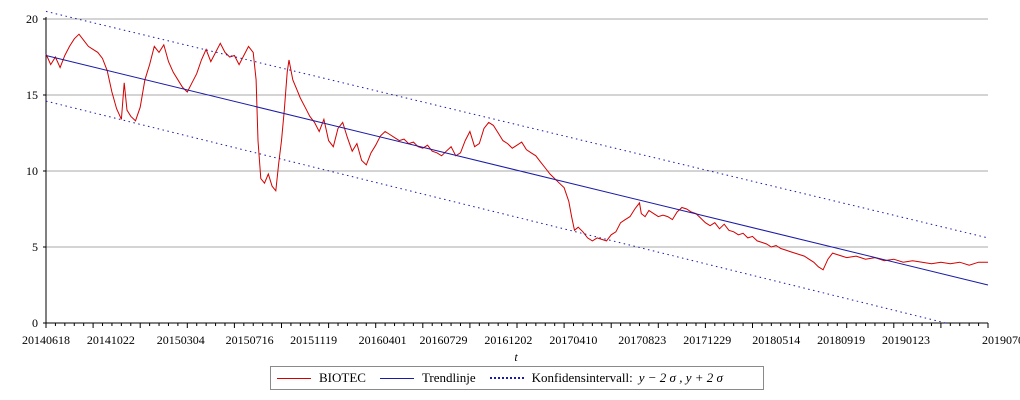 This screenshot has height=400, width=1020. Describe the element at coordinates (181, 340) in the screenshot. I see `x-tick-label-20150304: 20150304` at that location.